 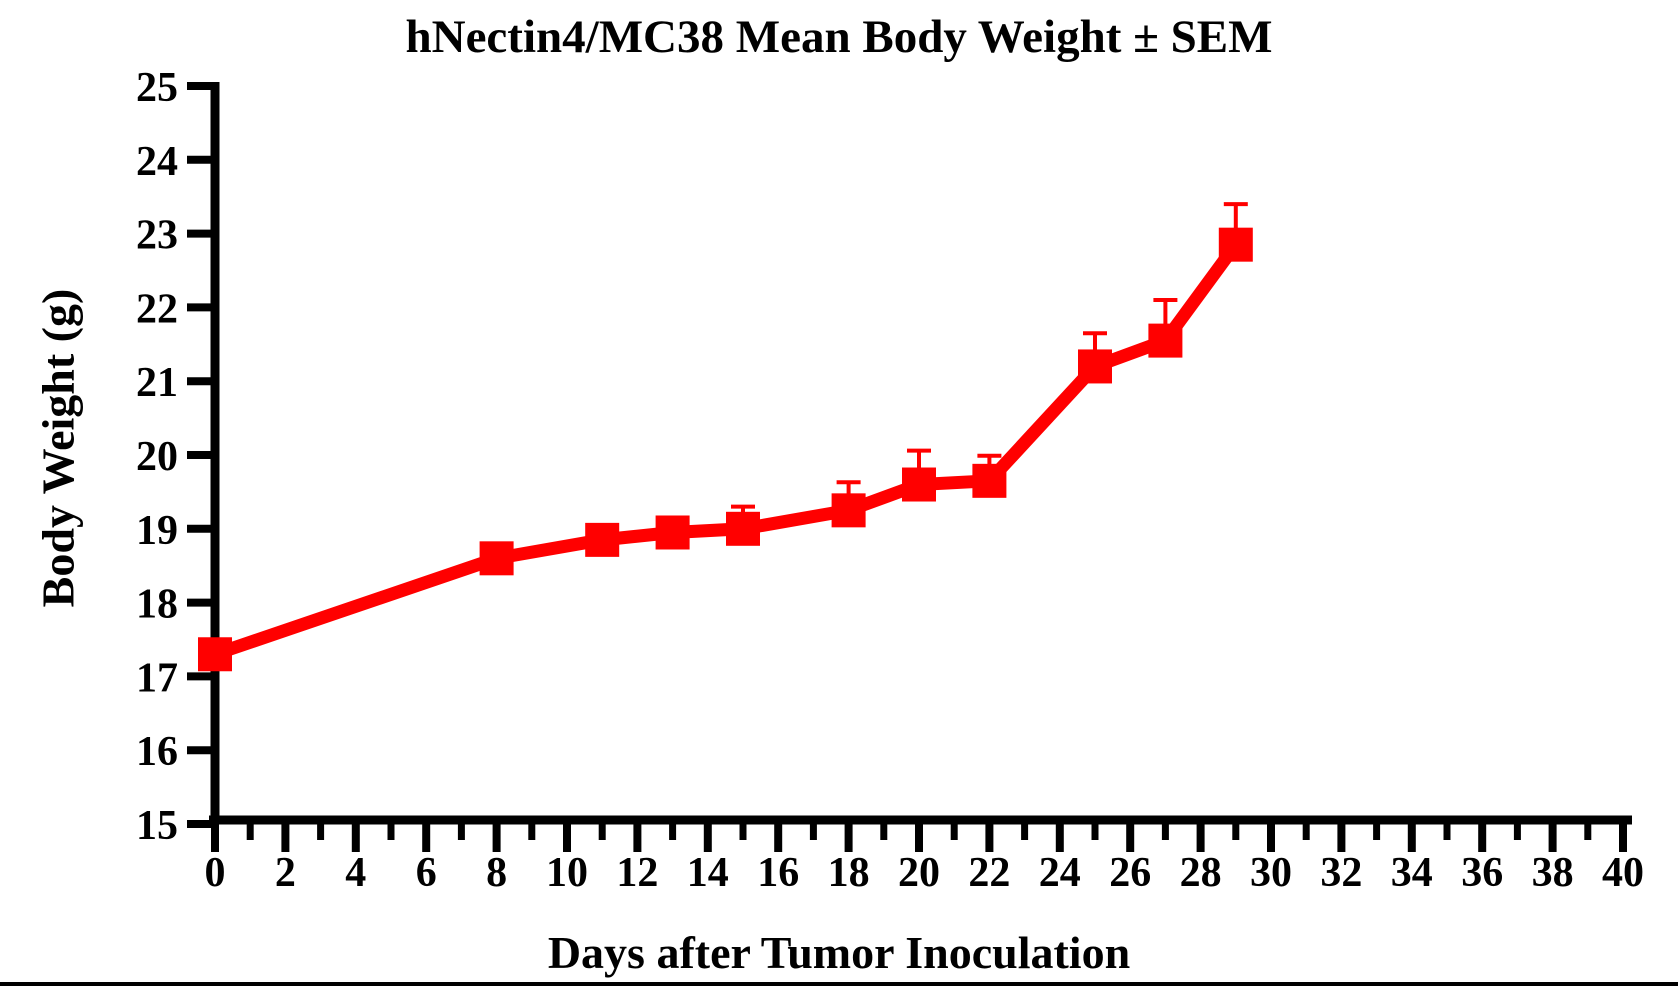 What do you see at coordinates (157, 88) in the screenshot?
I see `y-tick-label: 25` at bounding box center [157, 88].